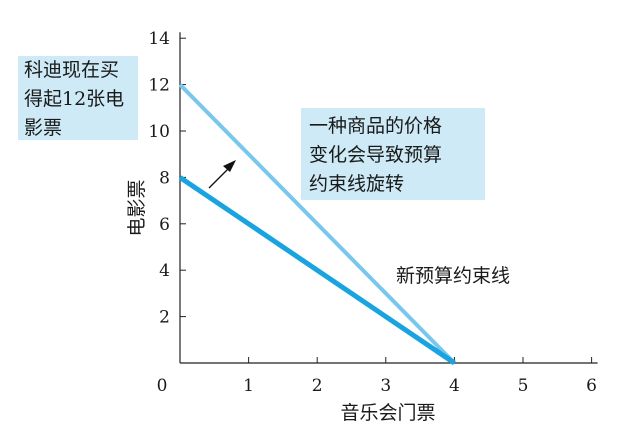 The image size is (636, 441). I want to click on y-tick-label: 6, so click(164, 225).